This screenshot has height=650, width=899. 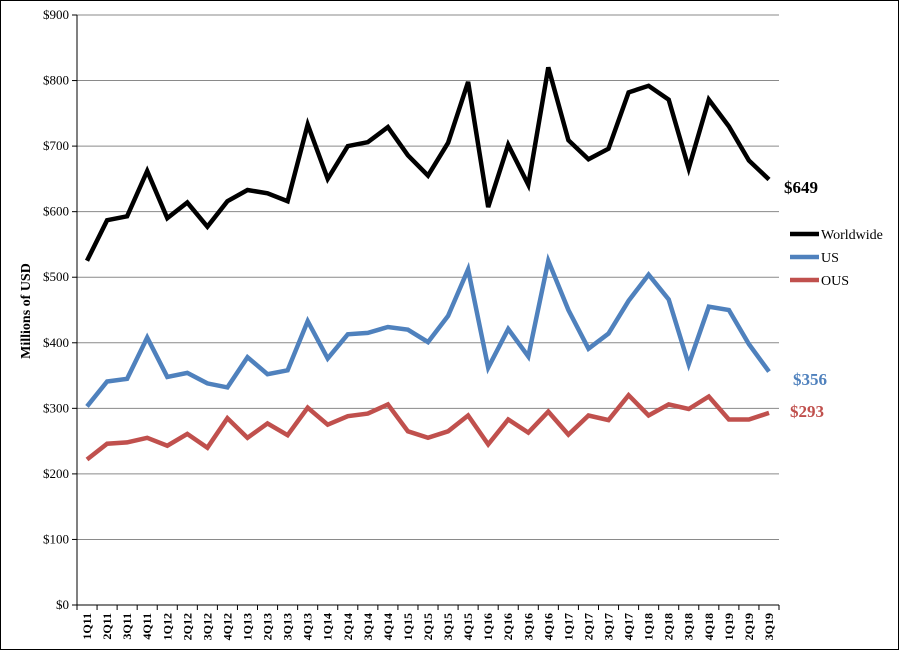 What do you see at coordinates (649, 626) in the screenshot?
I see `x-tick-label: 1Q18` at bounding box center [649, 626].